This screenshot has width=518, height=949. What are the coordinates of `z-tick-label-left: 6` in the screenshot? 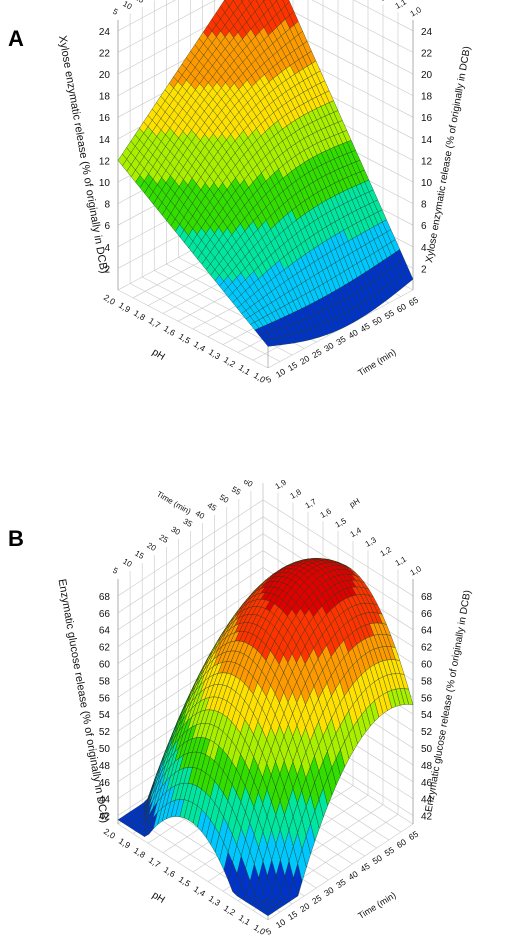 It's located at (107, 226).